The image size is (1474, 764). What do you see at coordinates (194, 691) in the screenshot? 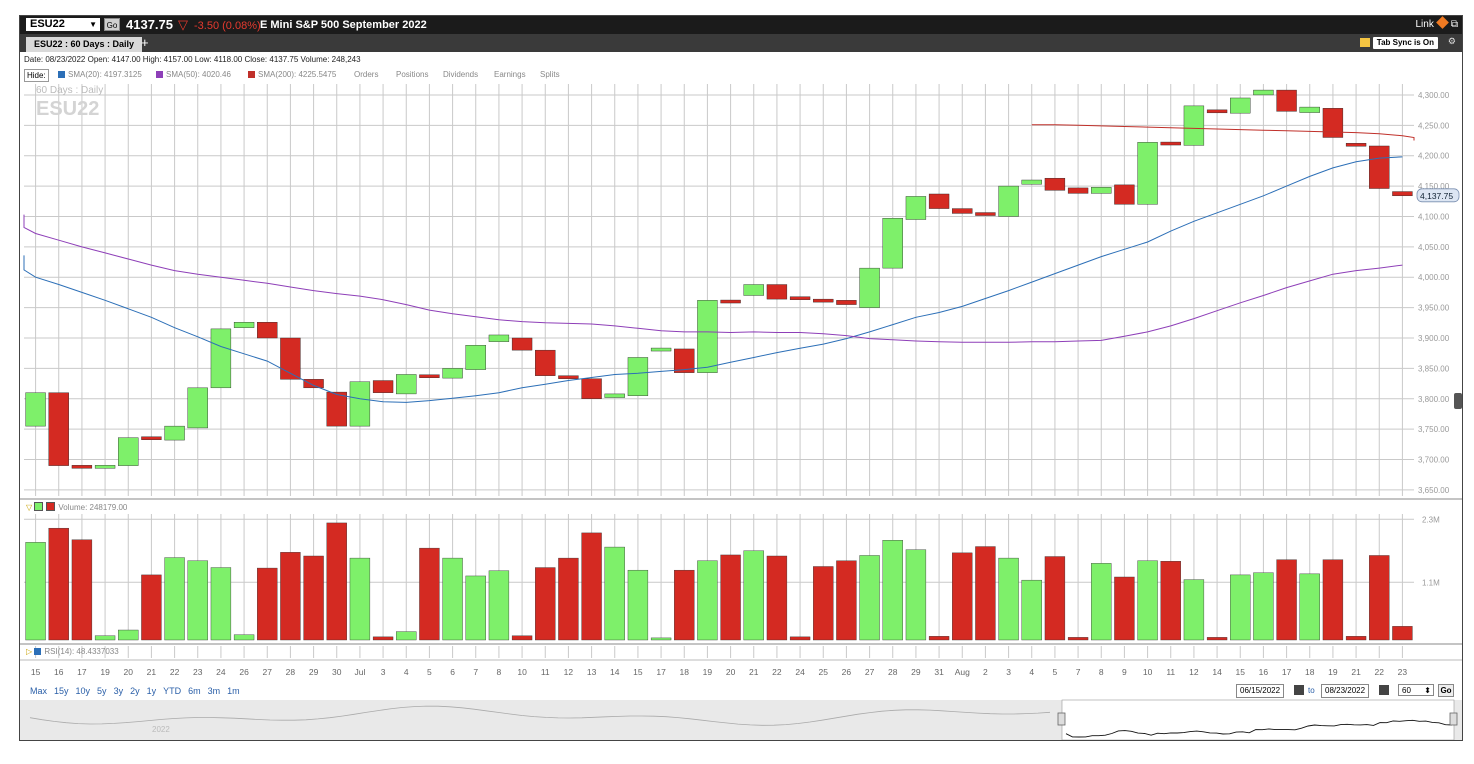
I see `range-6m: 6m` at bounding box center [194, 691].